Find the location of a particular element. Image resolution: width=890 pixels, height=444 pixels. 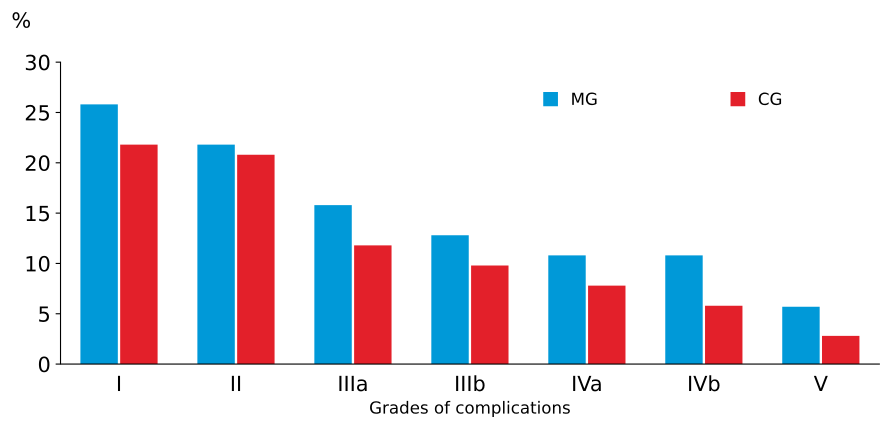

x-axis-title: Grades of complications is located at coordinates (470, 409).